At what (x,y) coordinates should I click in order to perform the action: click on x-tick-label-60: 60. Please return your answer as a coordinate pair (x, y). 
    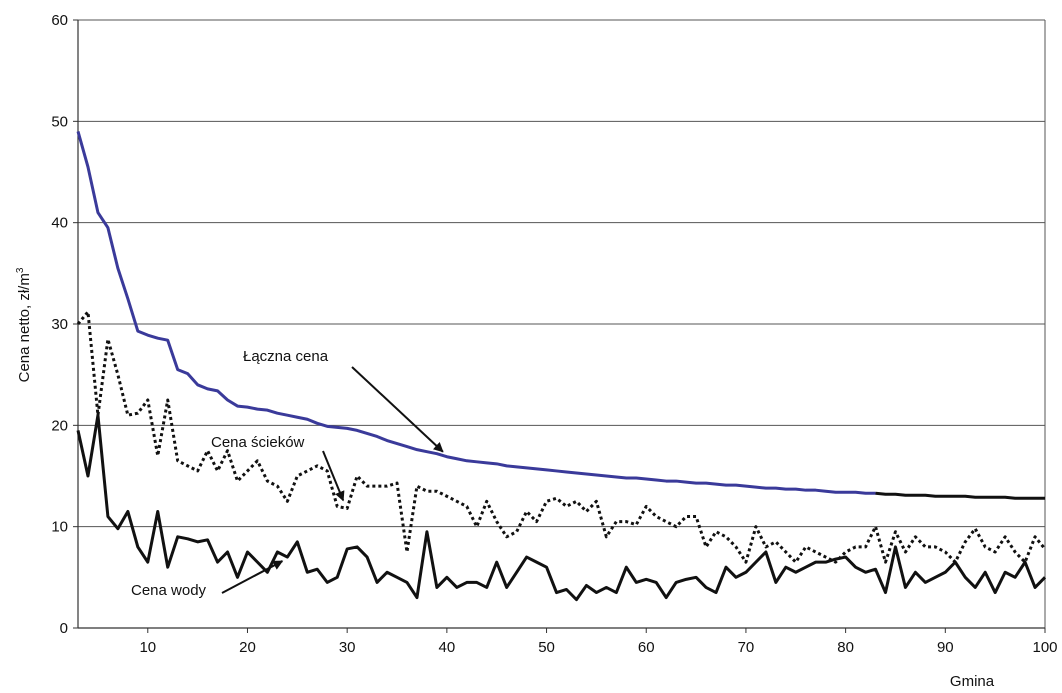
    Looking at the image, I should click on (646, 647).